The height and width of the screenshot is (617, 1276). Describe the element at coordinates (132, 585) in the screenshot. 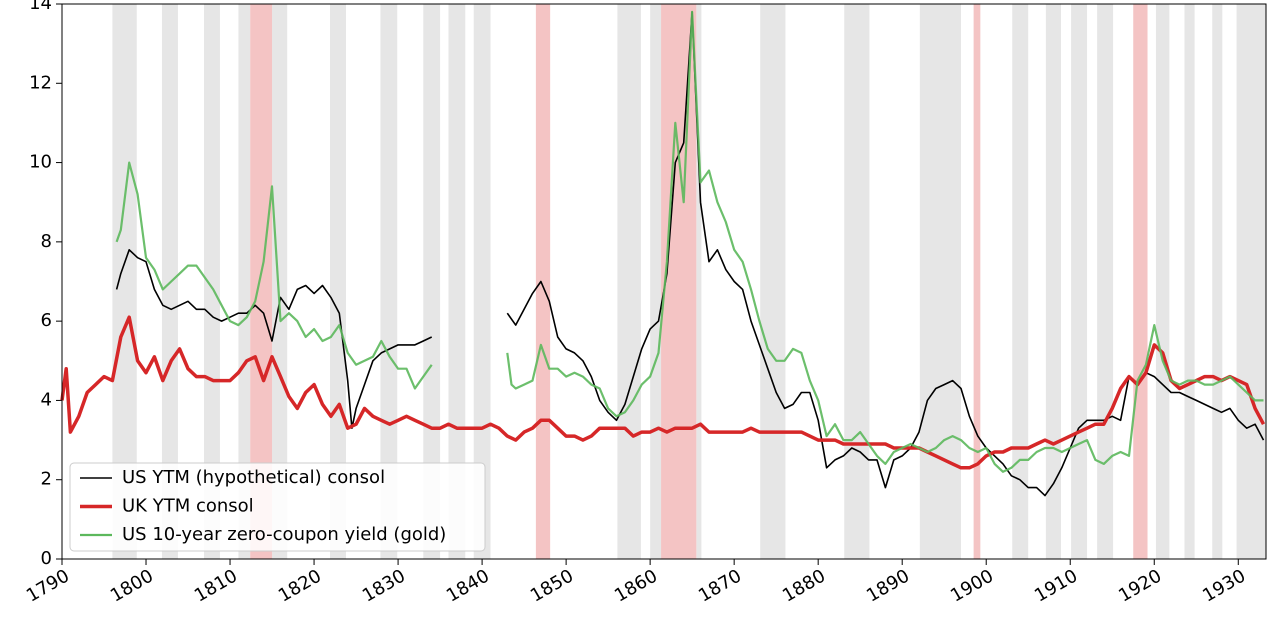

I see `x-tick-label: 1800` at that location.